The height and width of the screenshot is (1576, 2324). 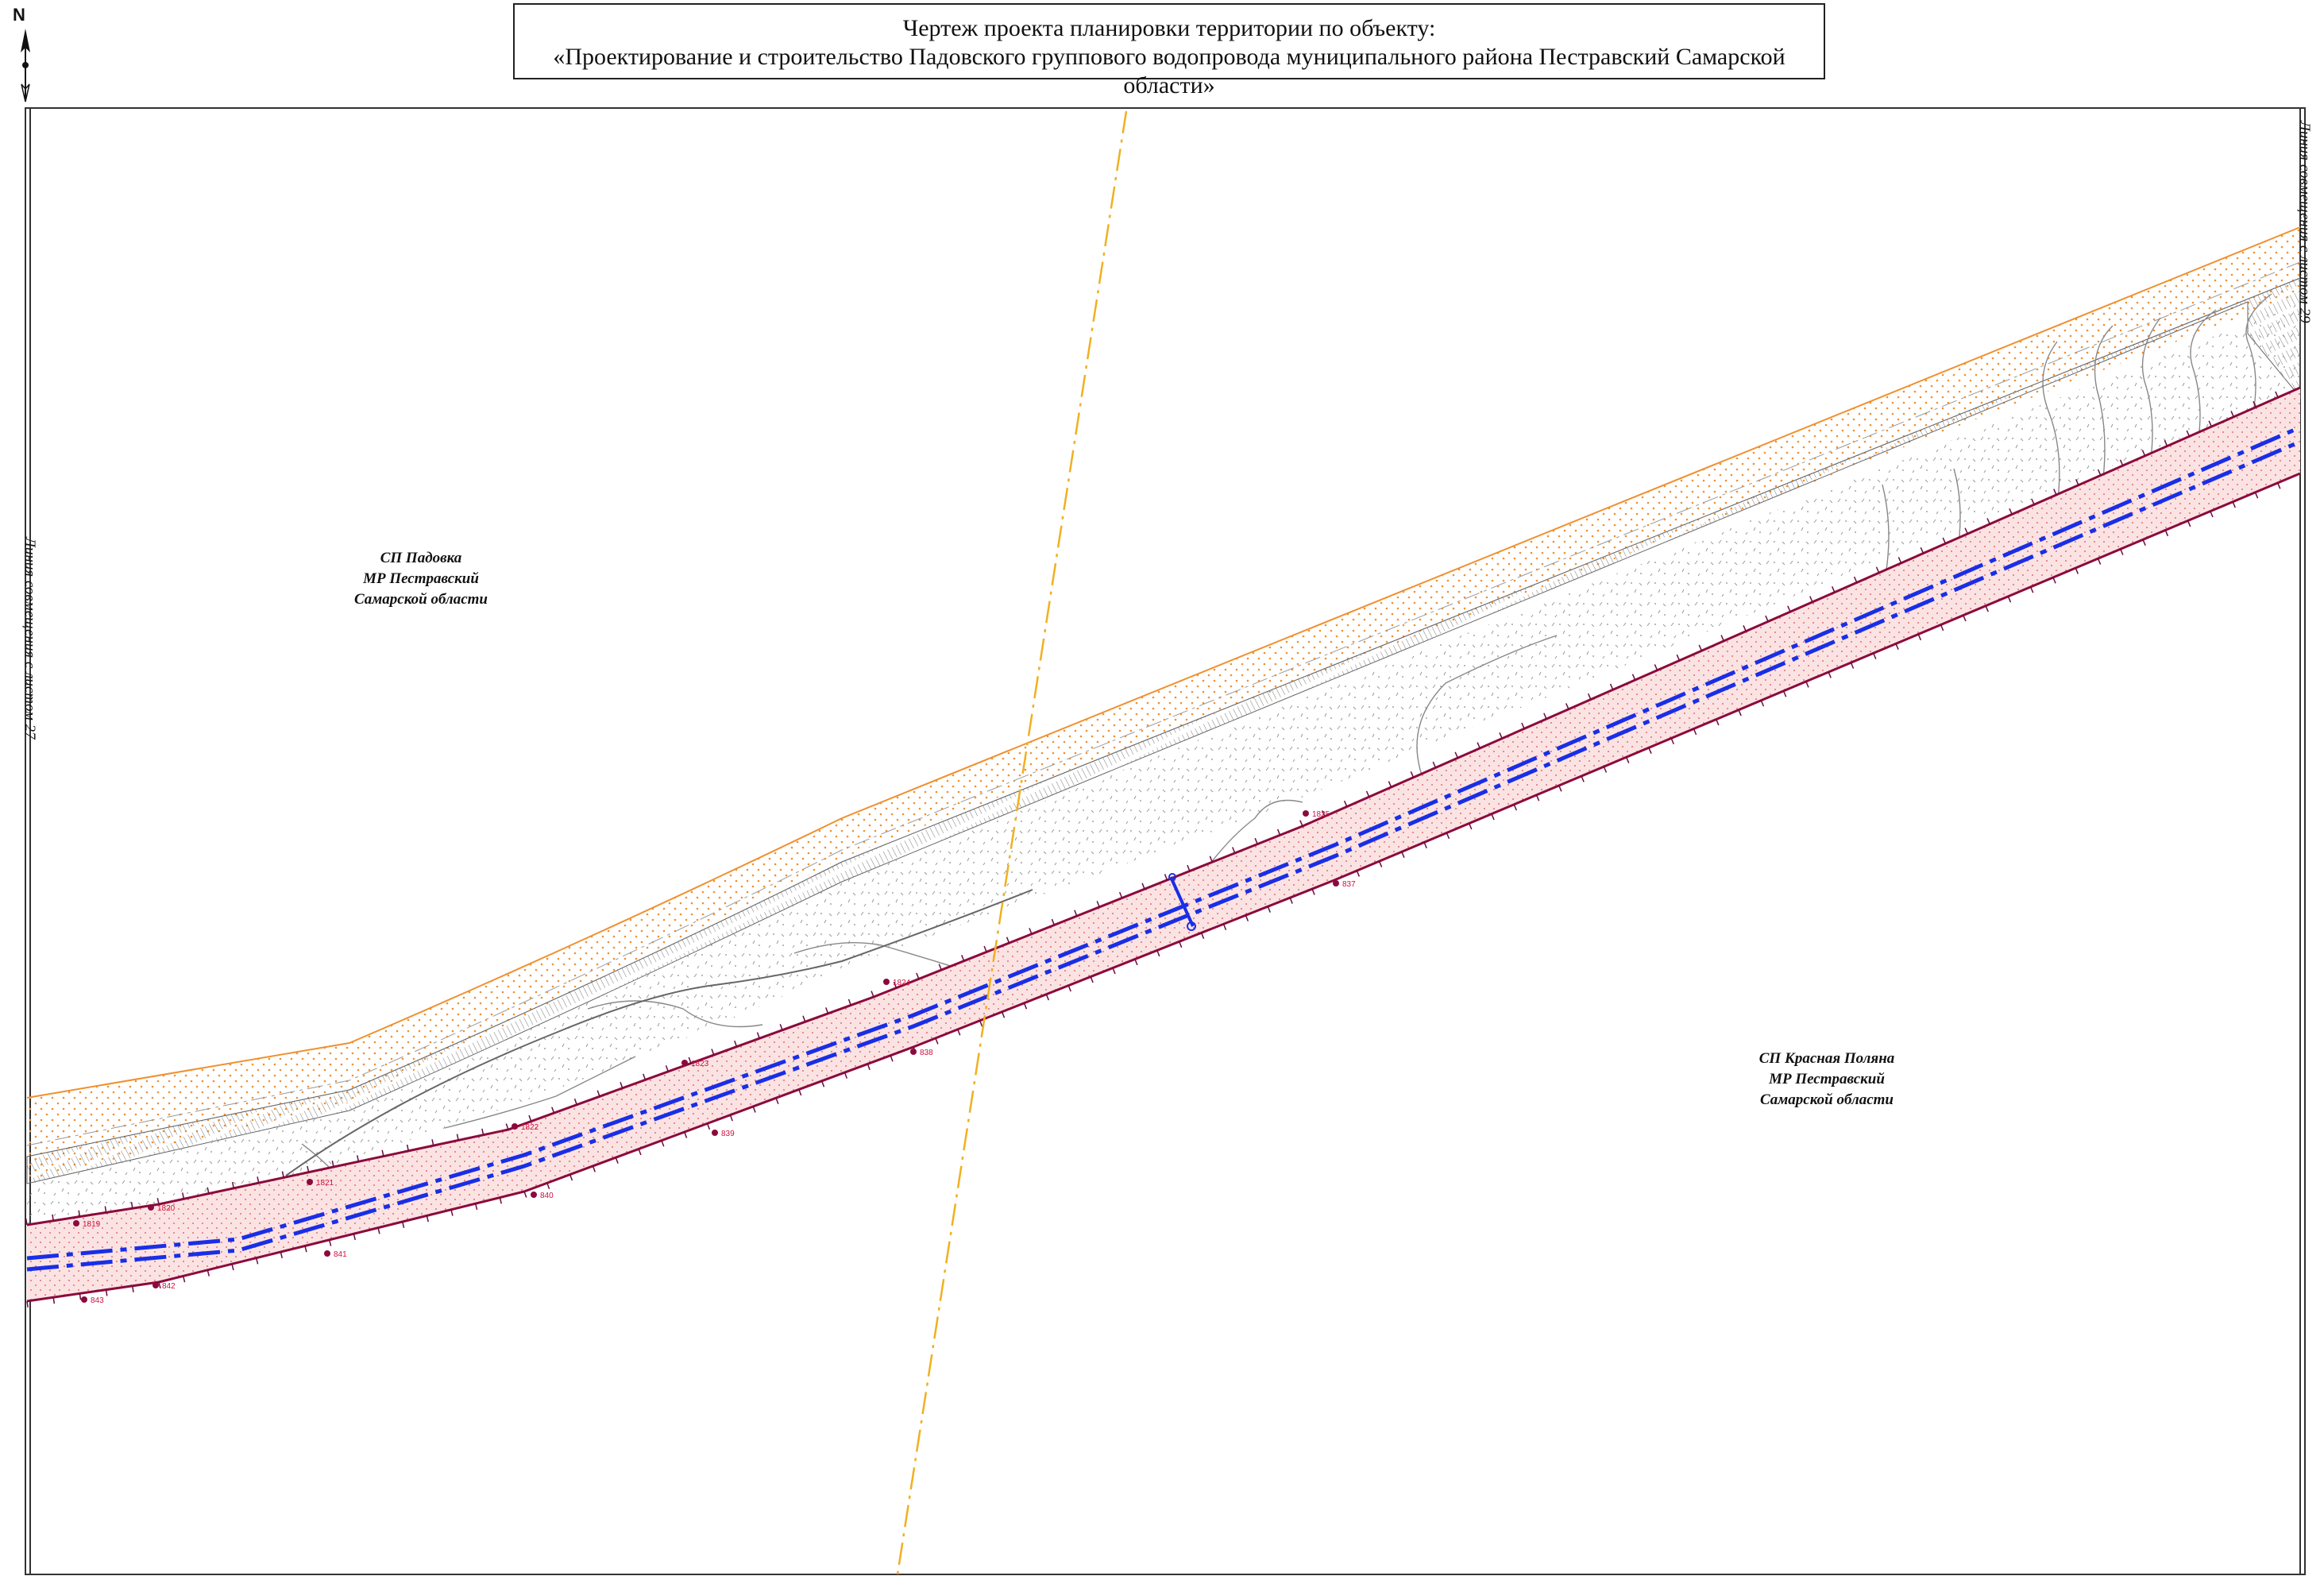 I want to click on south-point-label: 838, so click(x=926, y=1053).